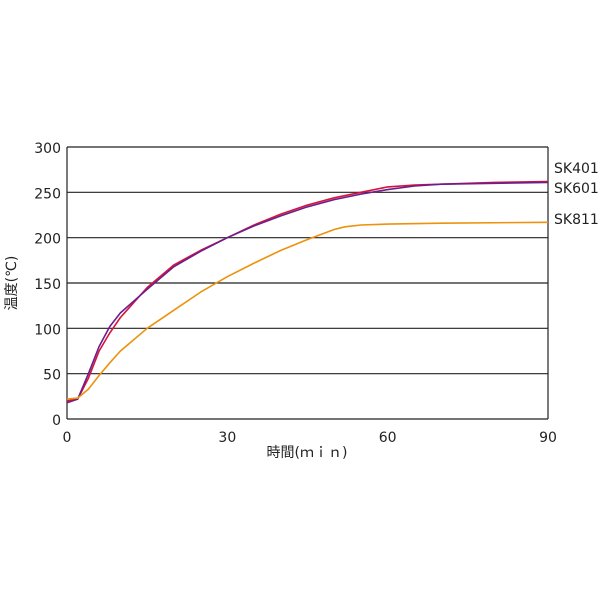 Image resolution: width=600 pixels, height=600 pixels. Describe the element at coordinates (576, 189) in the screenshot. I see `series-label-sk601: SK601` at that location.